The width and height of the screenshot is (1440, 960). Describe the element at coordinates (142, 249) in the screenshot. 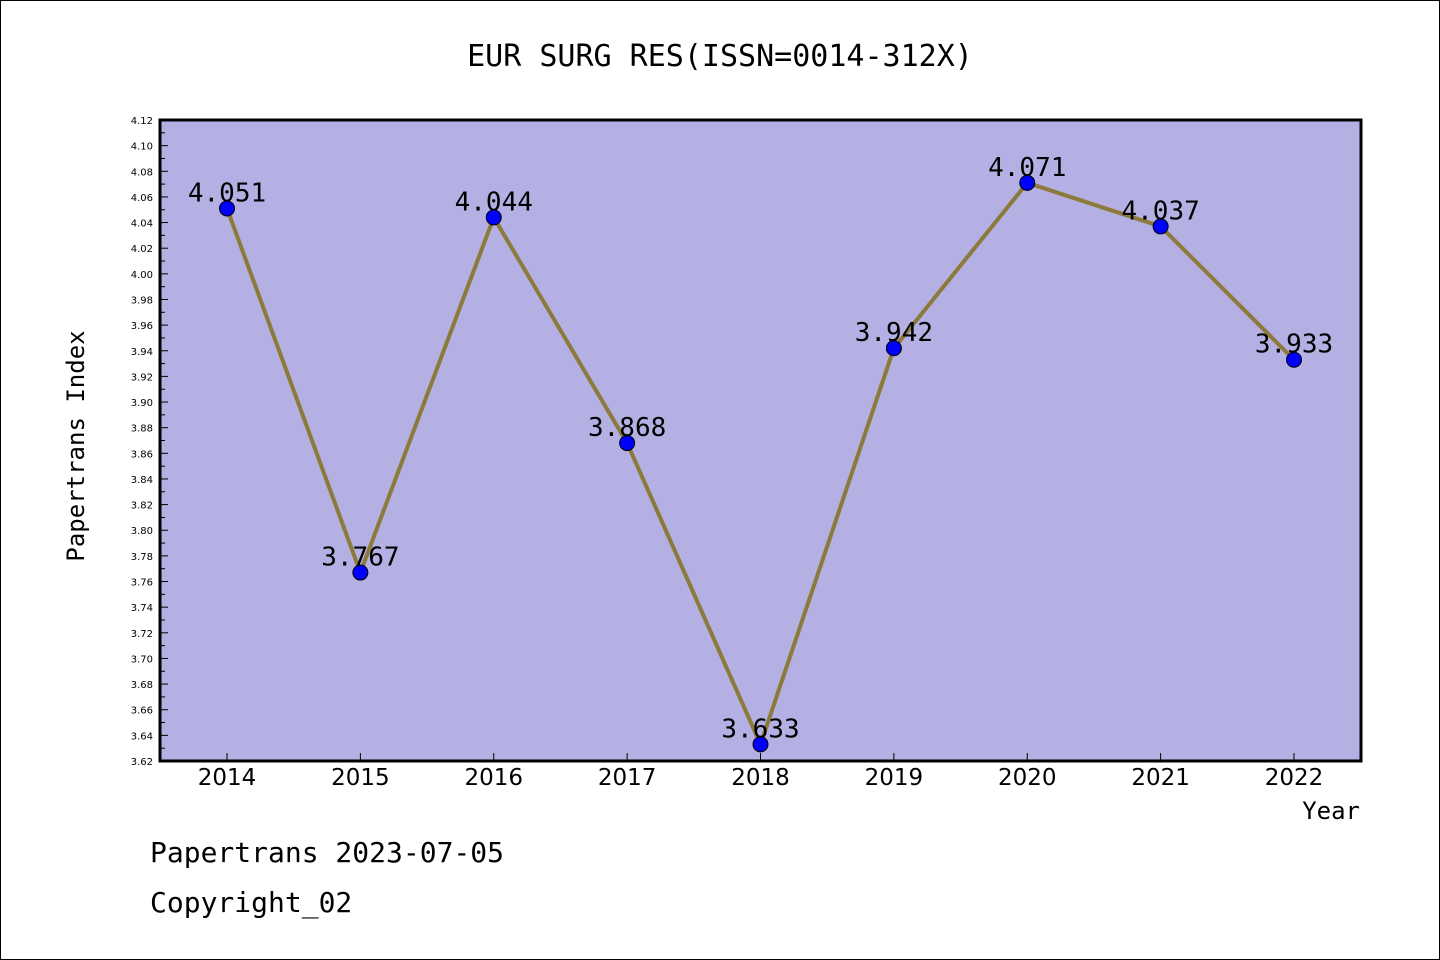

I see `y-tick-label: 4.02` at that location.